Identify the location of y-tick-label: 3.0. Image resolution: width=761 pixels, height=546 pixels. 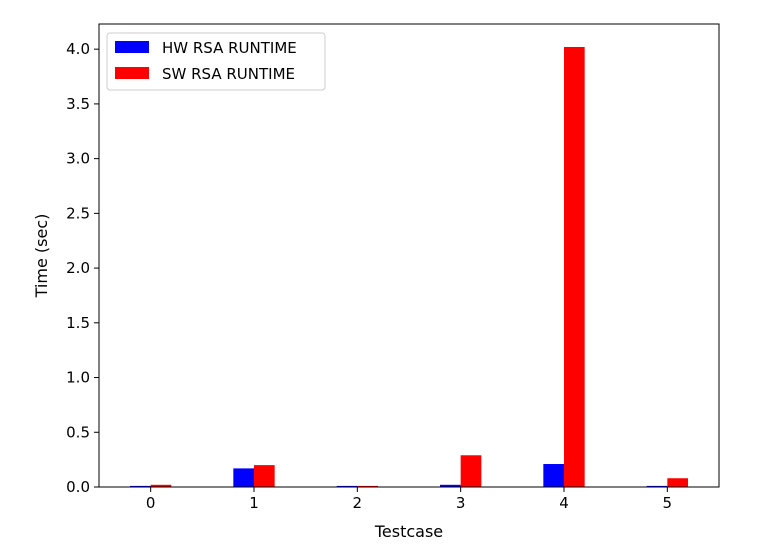
(78, 159).